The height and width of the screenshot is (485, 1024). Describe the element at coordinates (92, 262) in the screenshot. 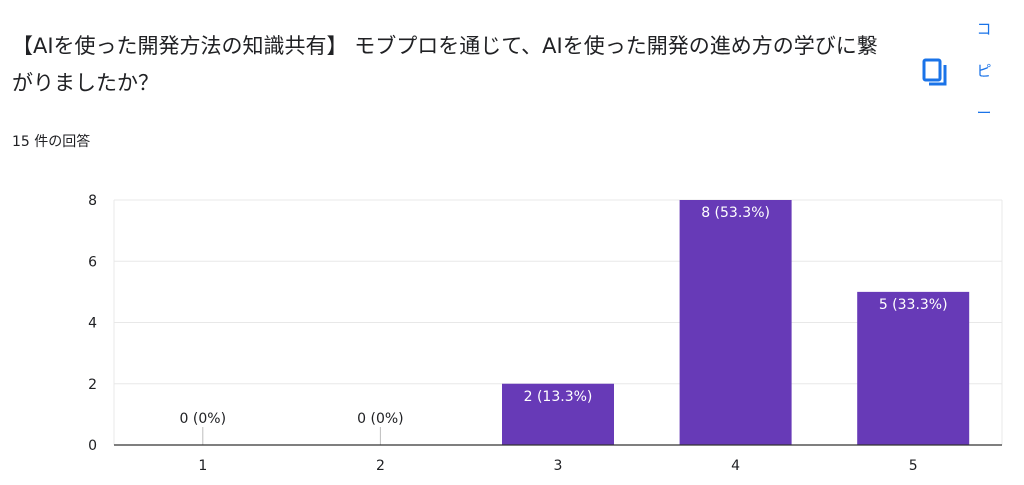

I see `y-tick-label: 6` at that location.